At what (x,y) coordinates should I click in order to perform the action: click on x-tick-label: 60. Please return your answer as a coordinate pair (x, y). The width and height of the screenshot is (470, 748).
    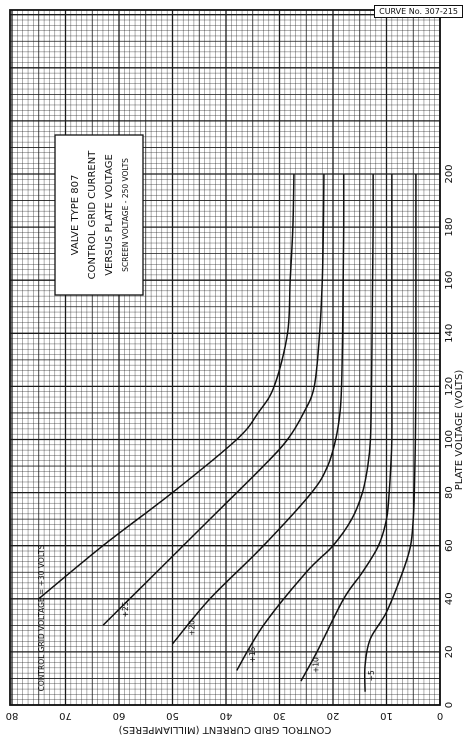
    Looking at the image, I should click on (449, 545).